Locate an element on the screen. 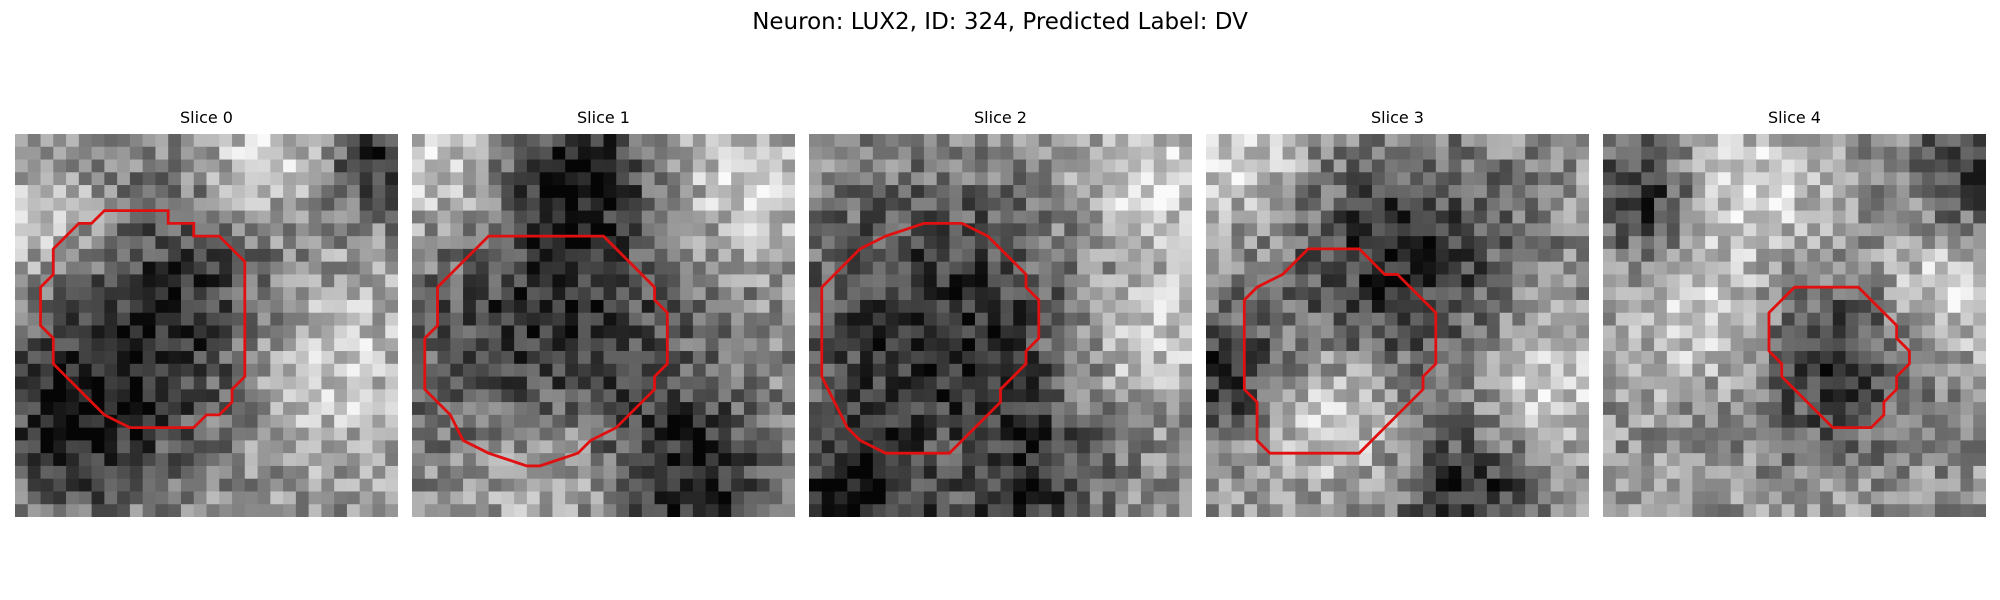 This screenshot has height=600, width=2000. panel-slice-2: Slice 2 is located at coordinates (1000, 312).